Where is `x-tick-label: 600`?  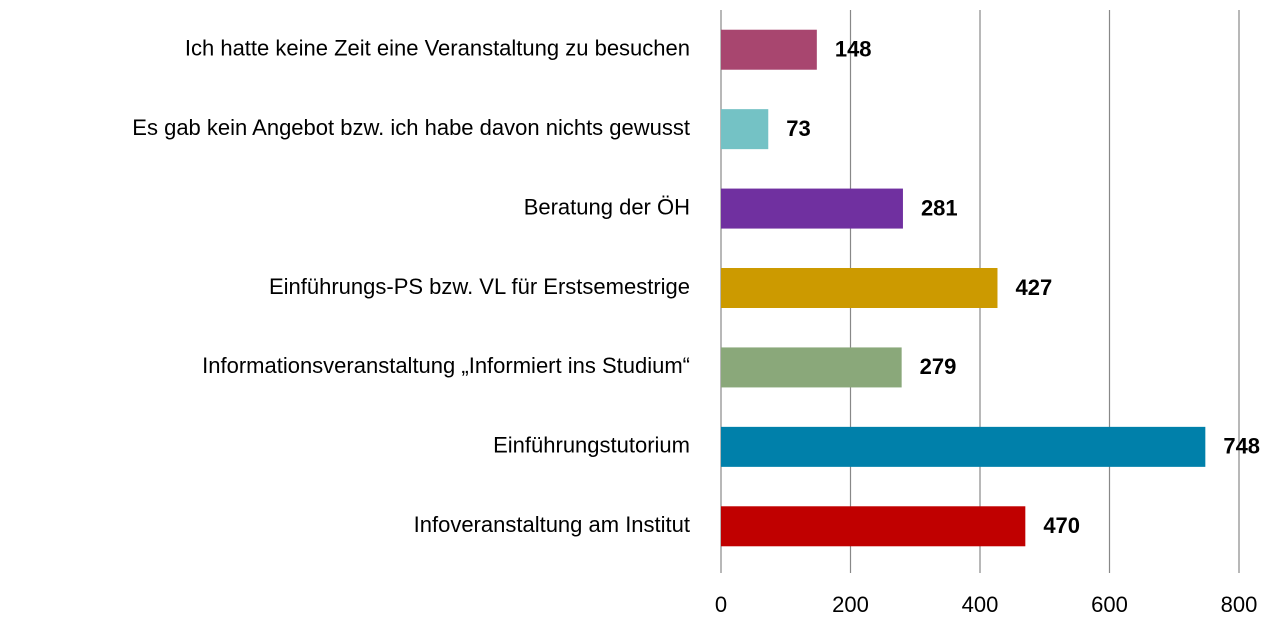
x-tick-label: 600 is located at coordinates (1109, 604).